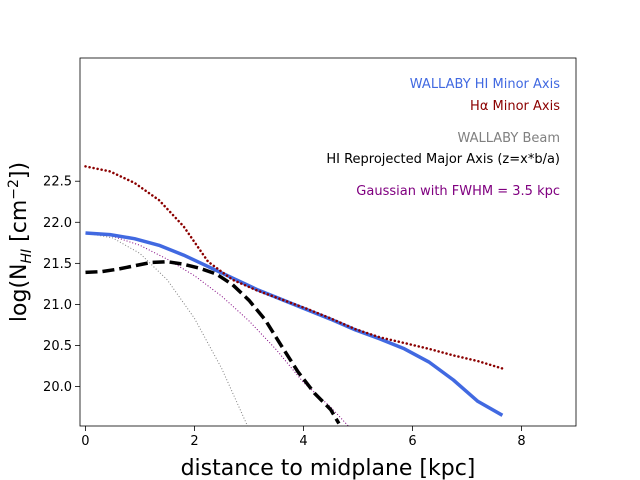 The width and height of the screenshot is (640, 480). Describe the element at coordinates (57, 264) in the screenshot. I see `y-tick-label: 21.5` at that location.